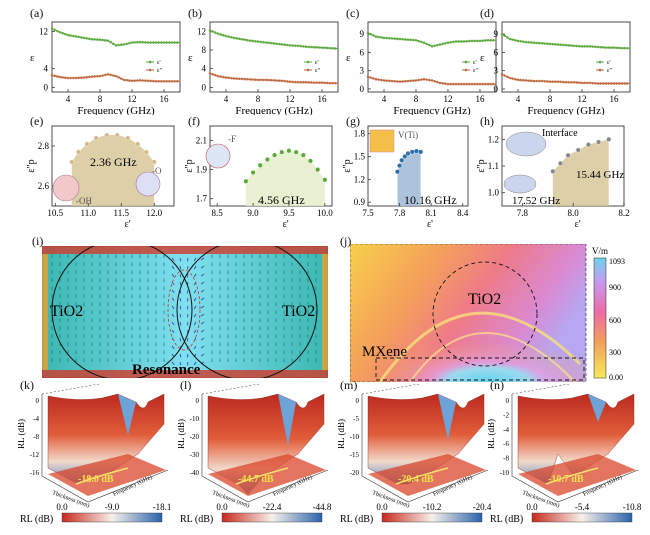 This screenshot has height=535, width=650. I want to click on x-tick-label: 11.5, so click(122, 213).